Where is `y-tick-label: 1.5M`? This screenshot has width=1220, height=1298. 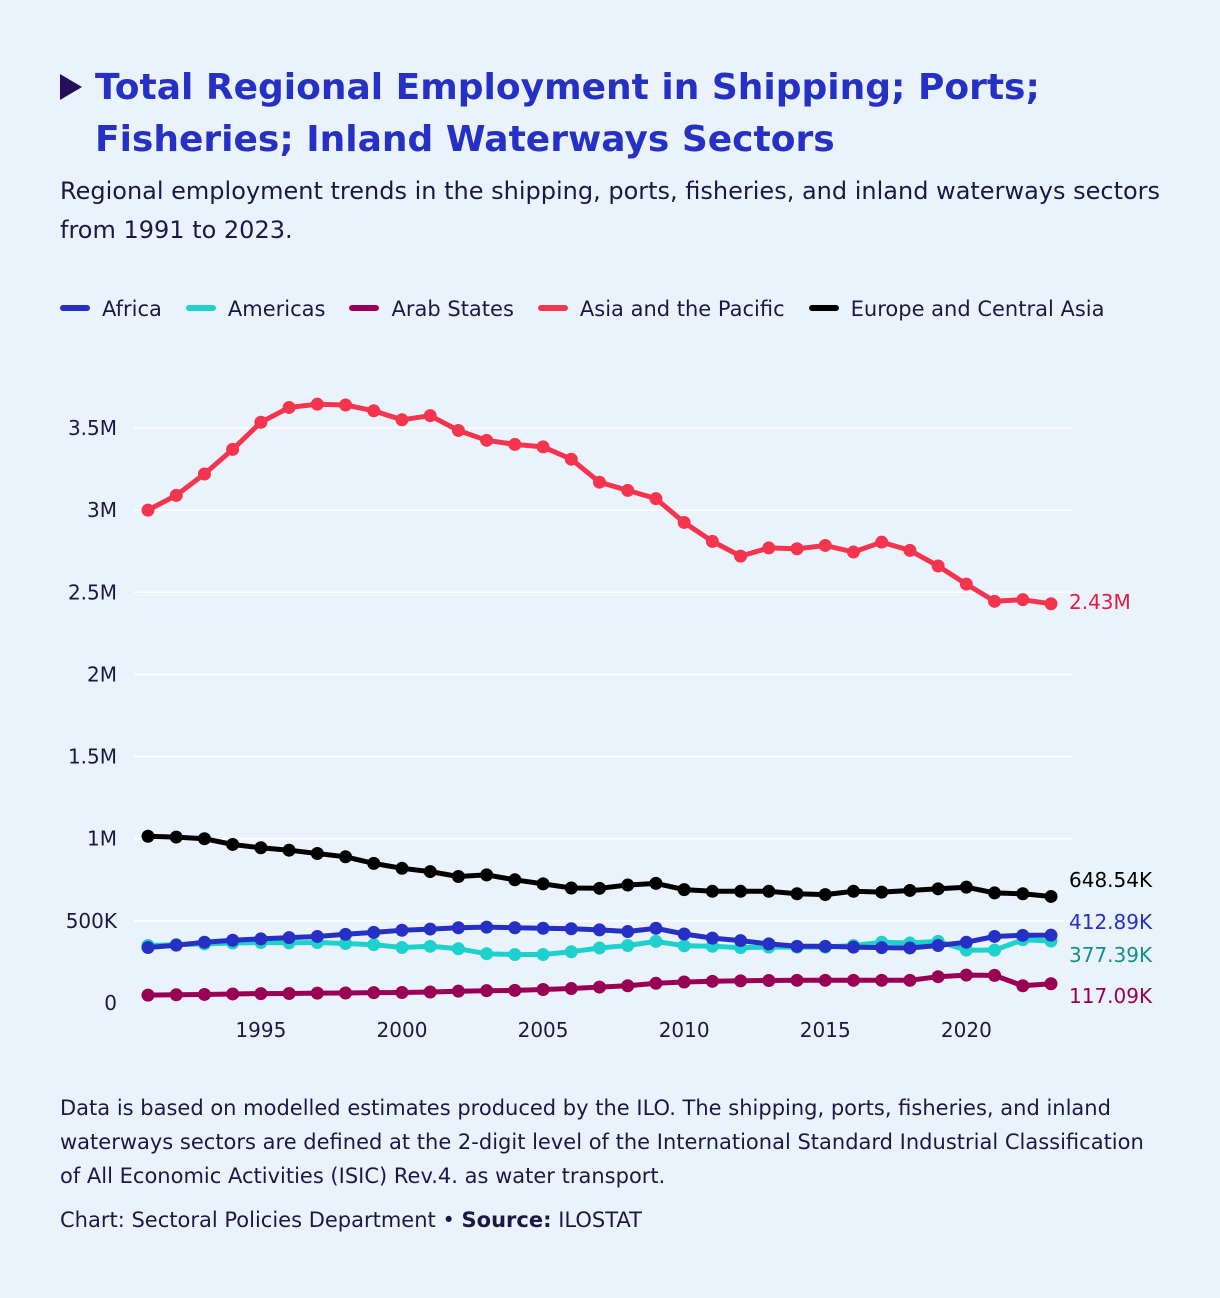
y-tick-label: 1.5M is located at coordinates (92, 757).